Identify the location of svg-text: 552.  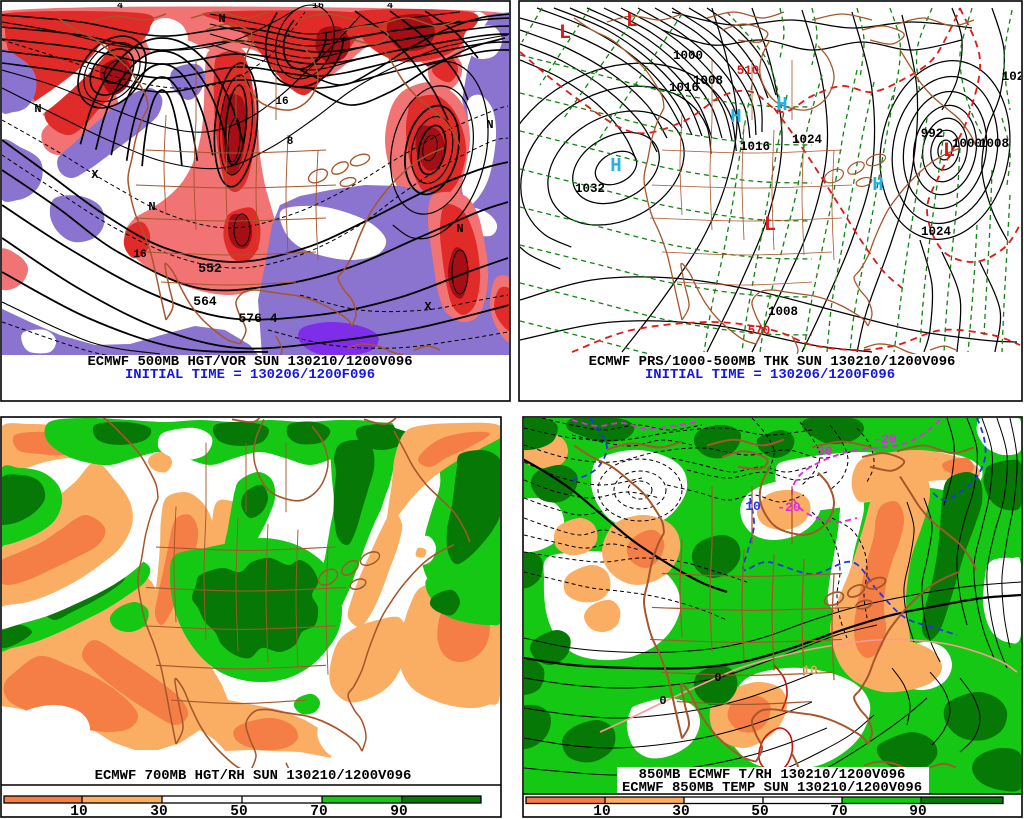
(210, 268).